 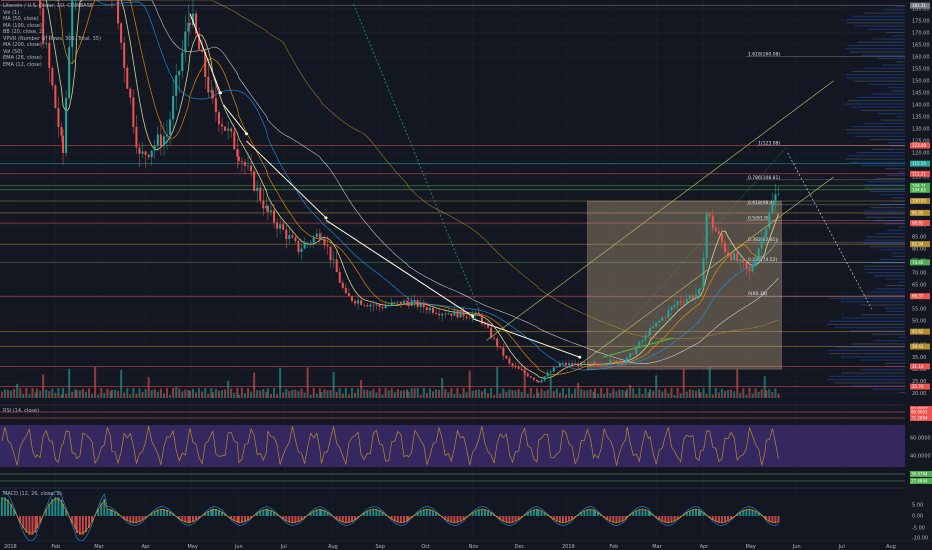 I want to click on macd-line, so click(x=390, y=516).